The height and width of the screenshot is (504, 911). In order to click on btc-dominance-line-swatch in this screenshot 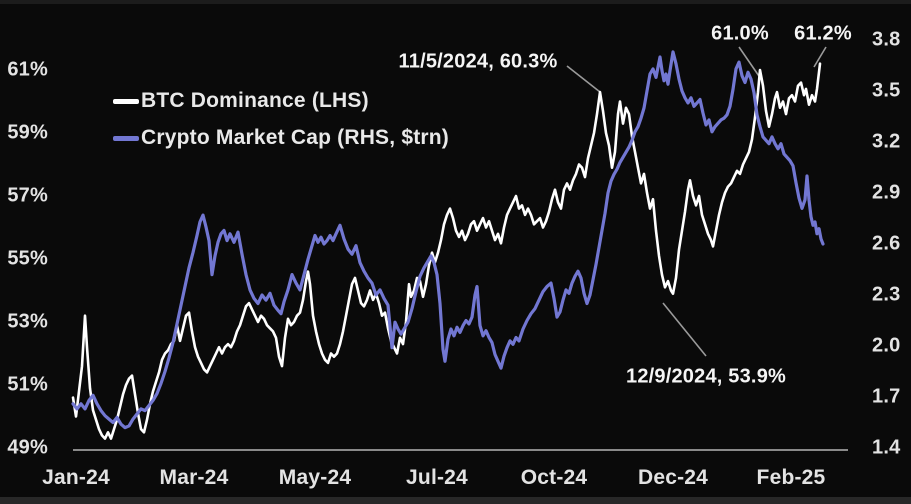, I will do `click(126, 101)`.